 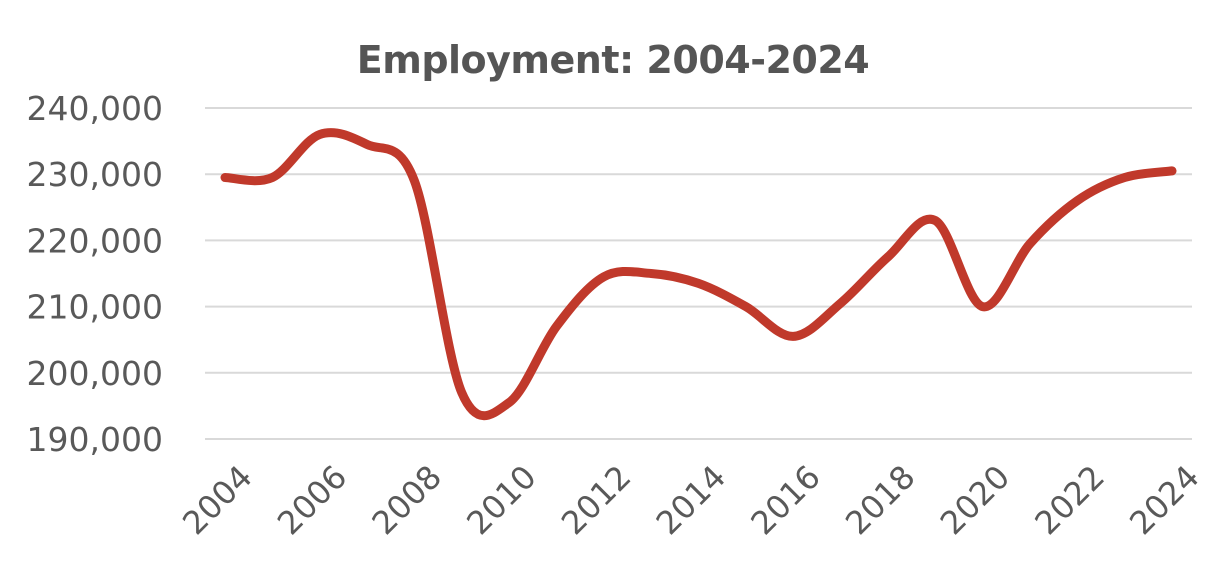 What do you see at coordinates (95, 373) in the screenshot?
I see `y-tick-label: 200,000` at bounding box center [95, 373].